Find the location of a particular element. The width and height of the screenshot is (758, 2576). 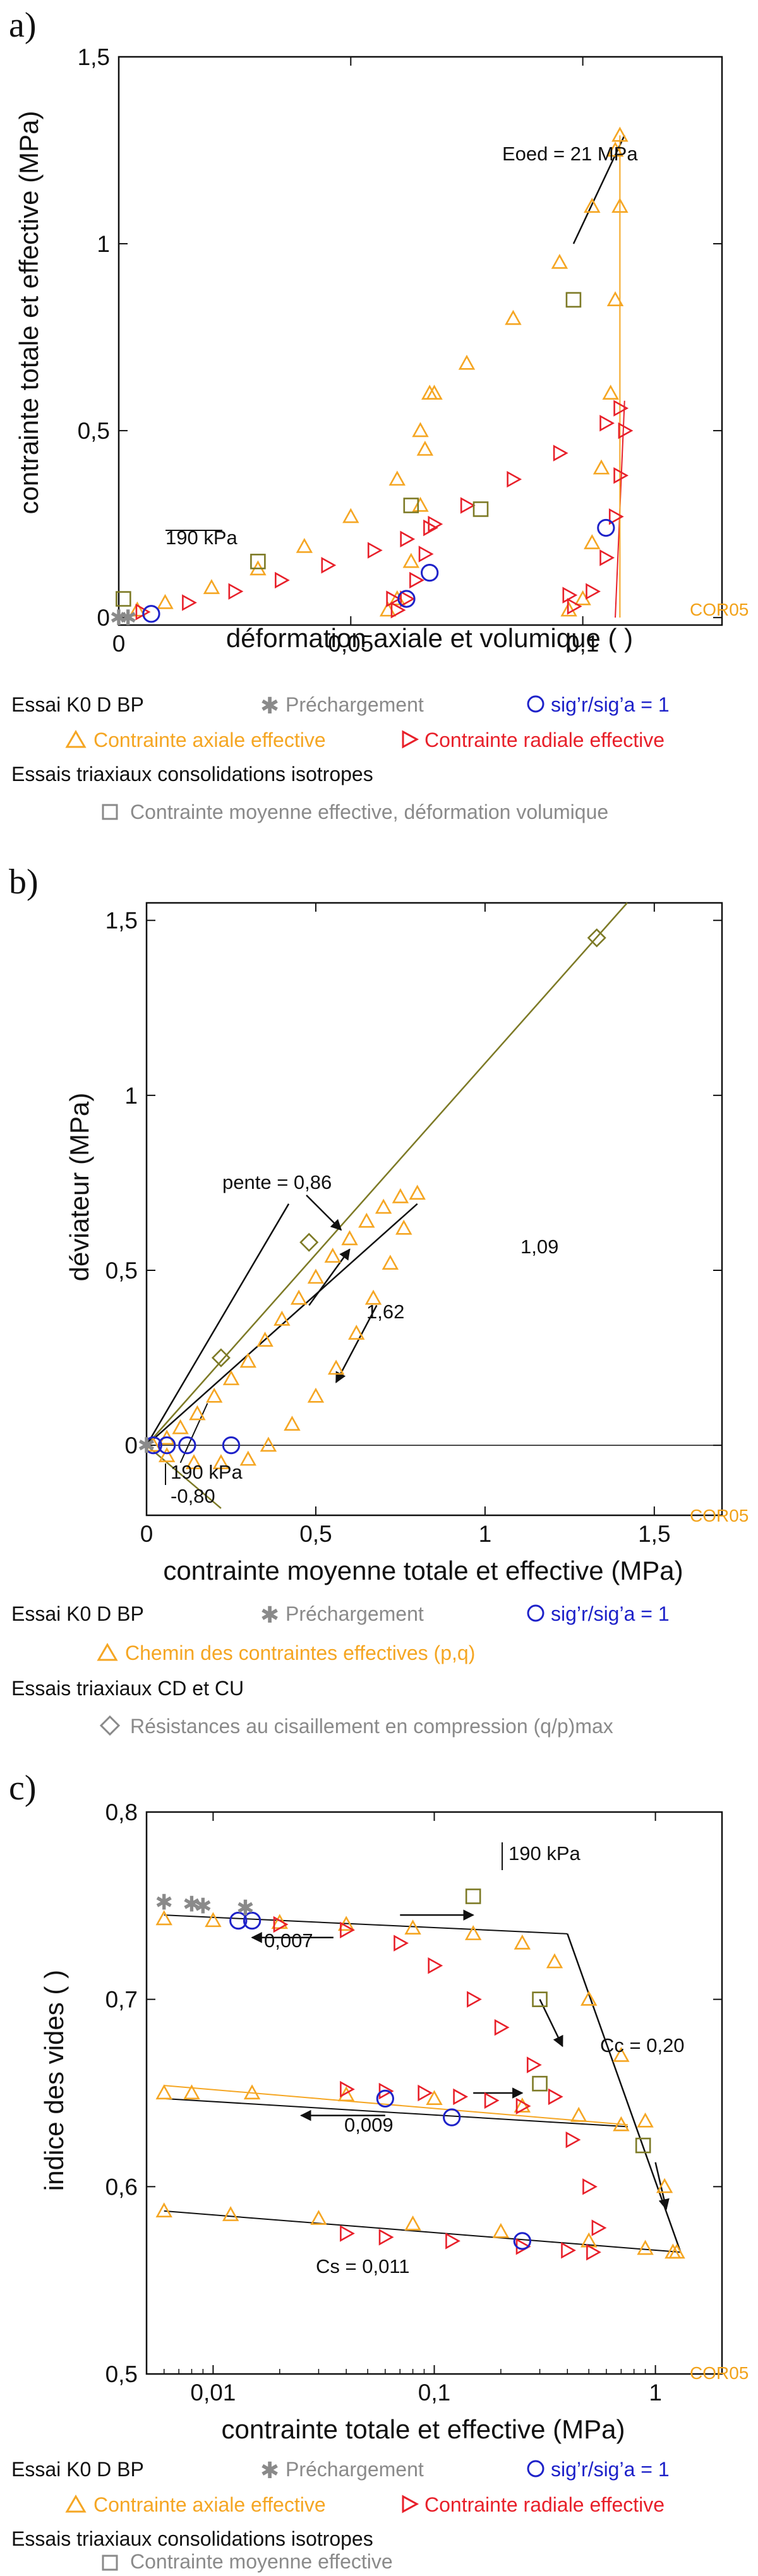

legend-b-k0: Essai K0 D BP is located at coordinates (77, 1613).